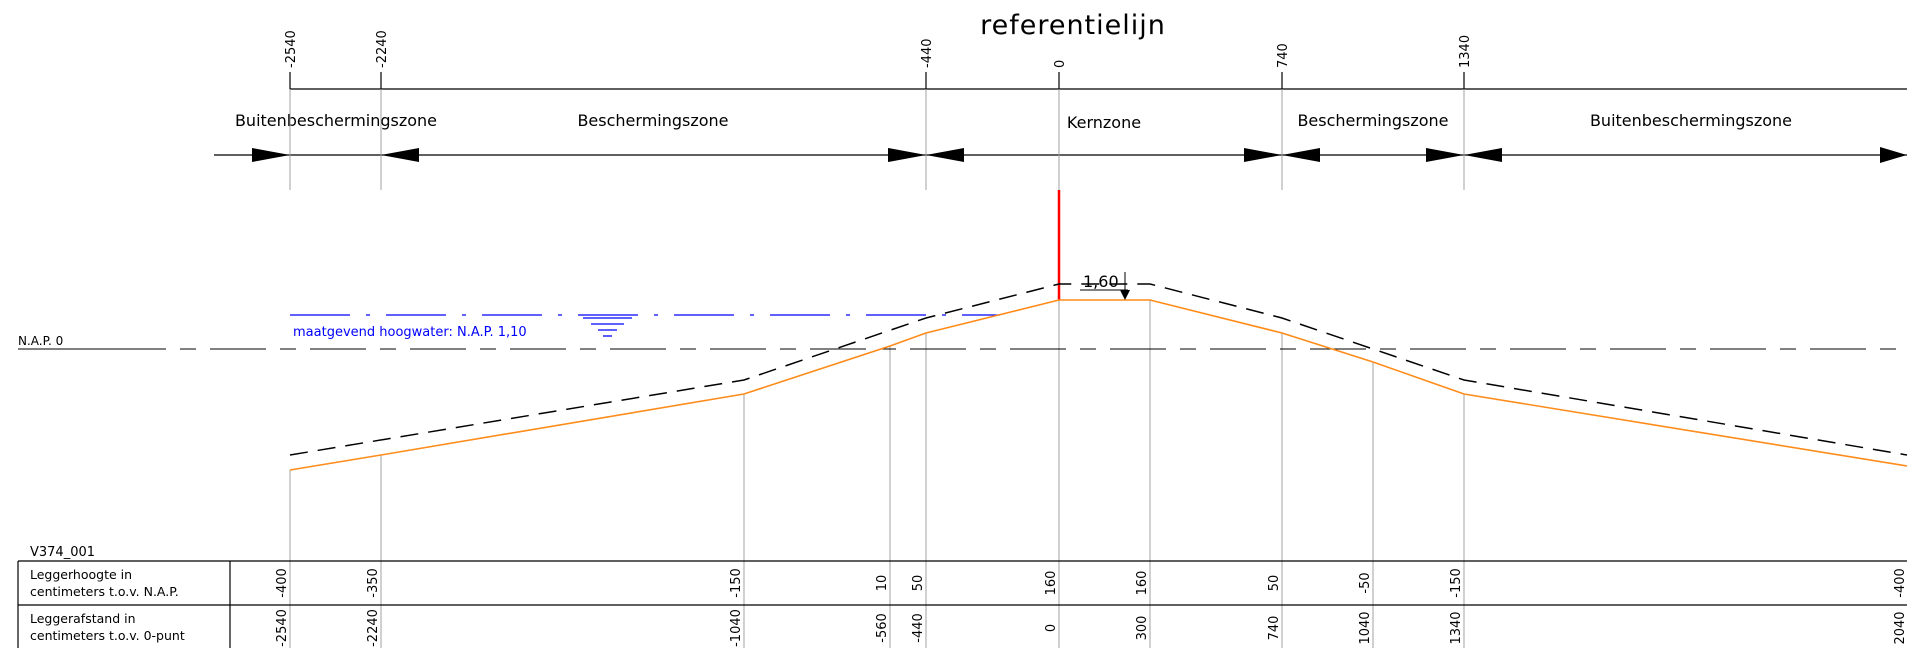  I want to click on distance-value: 2040, so click(1900, 627).